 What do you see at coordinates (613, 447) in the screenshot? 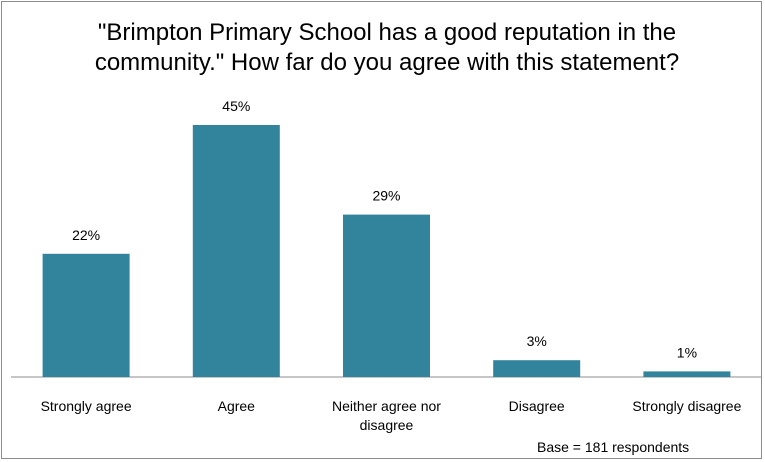
I see `base-note: Base = 181 respondents` at bounding box center [613, 447].